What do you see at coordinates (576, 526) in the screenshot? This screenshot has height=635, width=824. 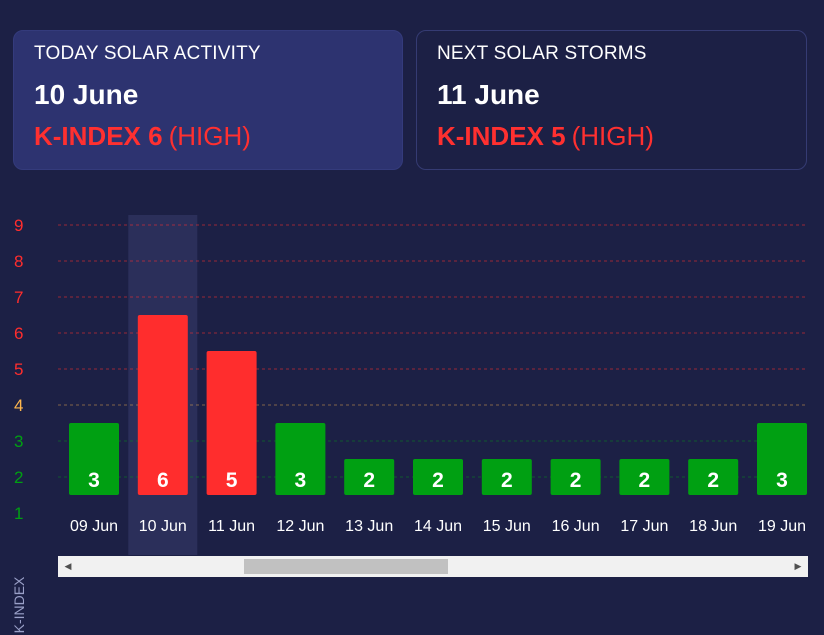 I see `x-tick-label: 16 Jun` at bounding box center [576, 526].